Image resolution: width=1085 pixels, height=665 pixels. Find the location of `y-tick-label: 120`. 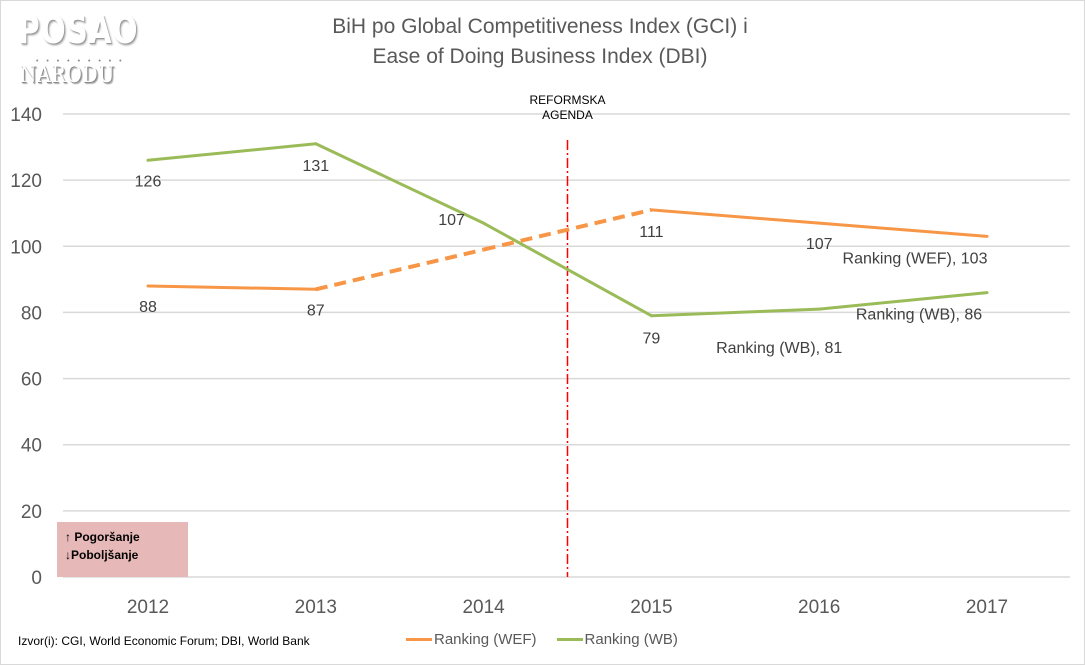

y-tick-label: 120 is located at coordinates (26, 181).